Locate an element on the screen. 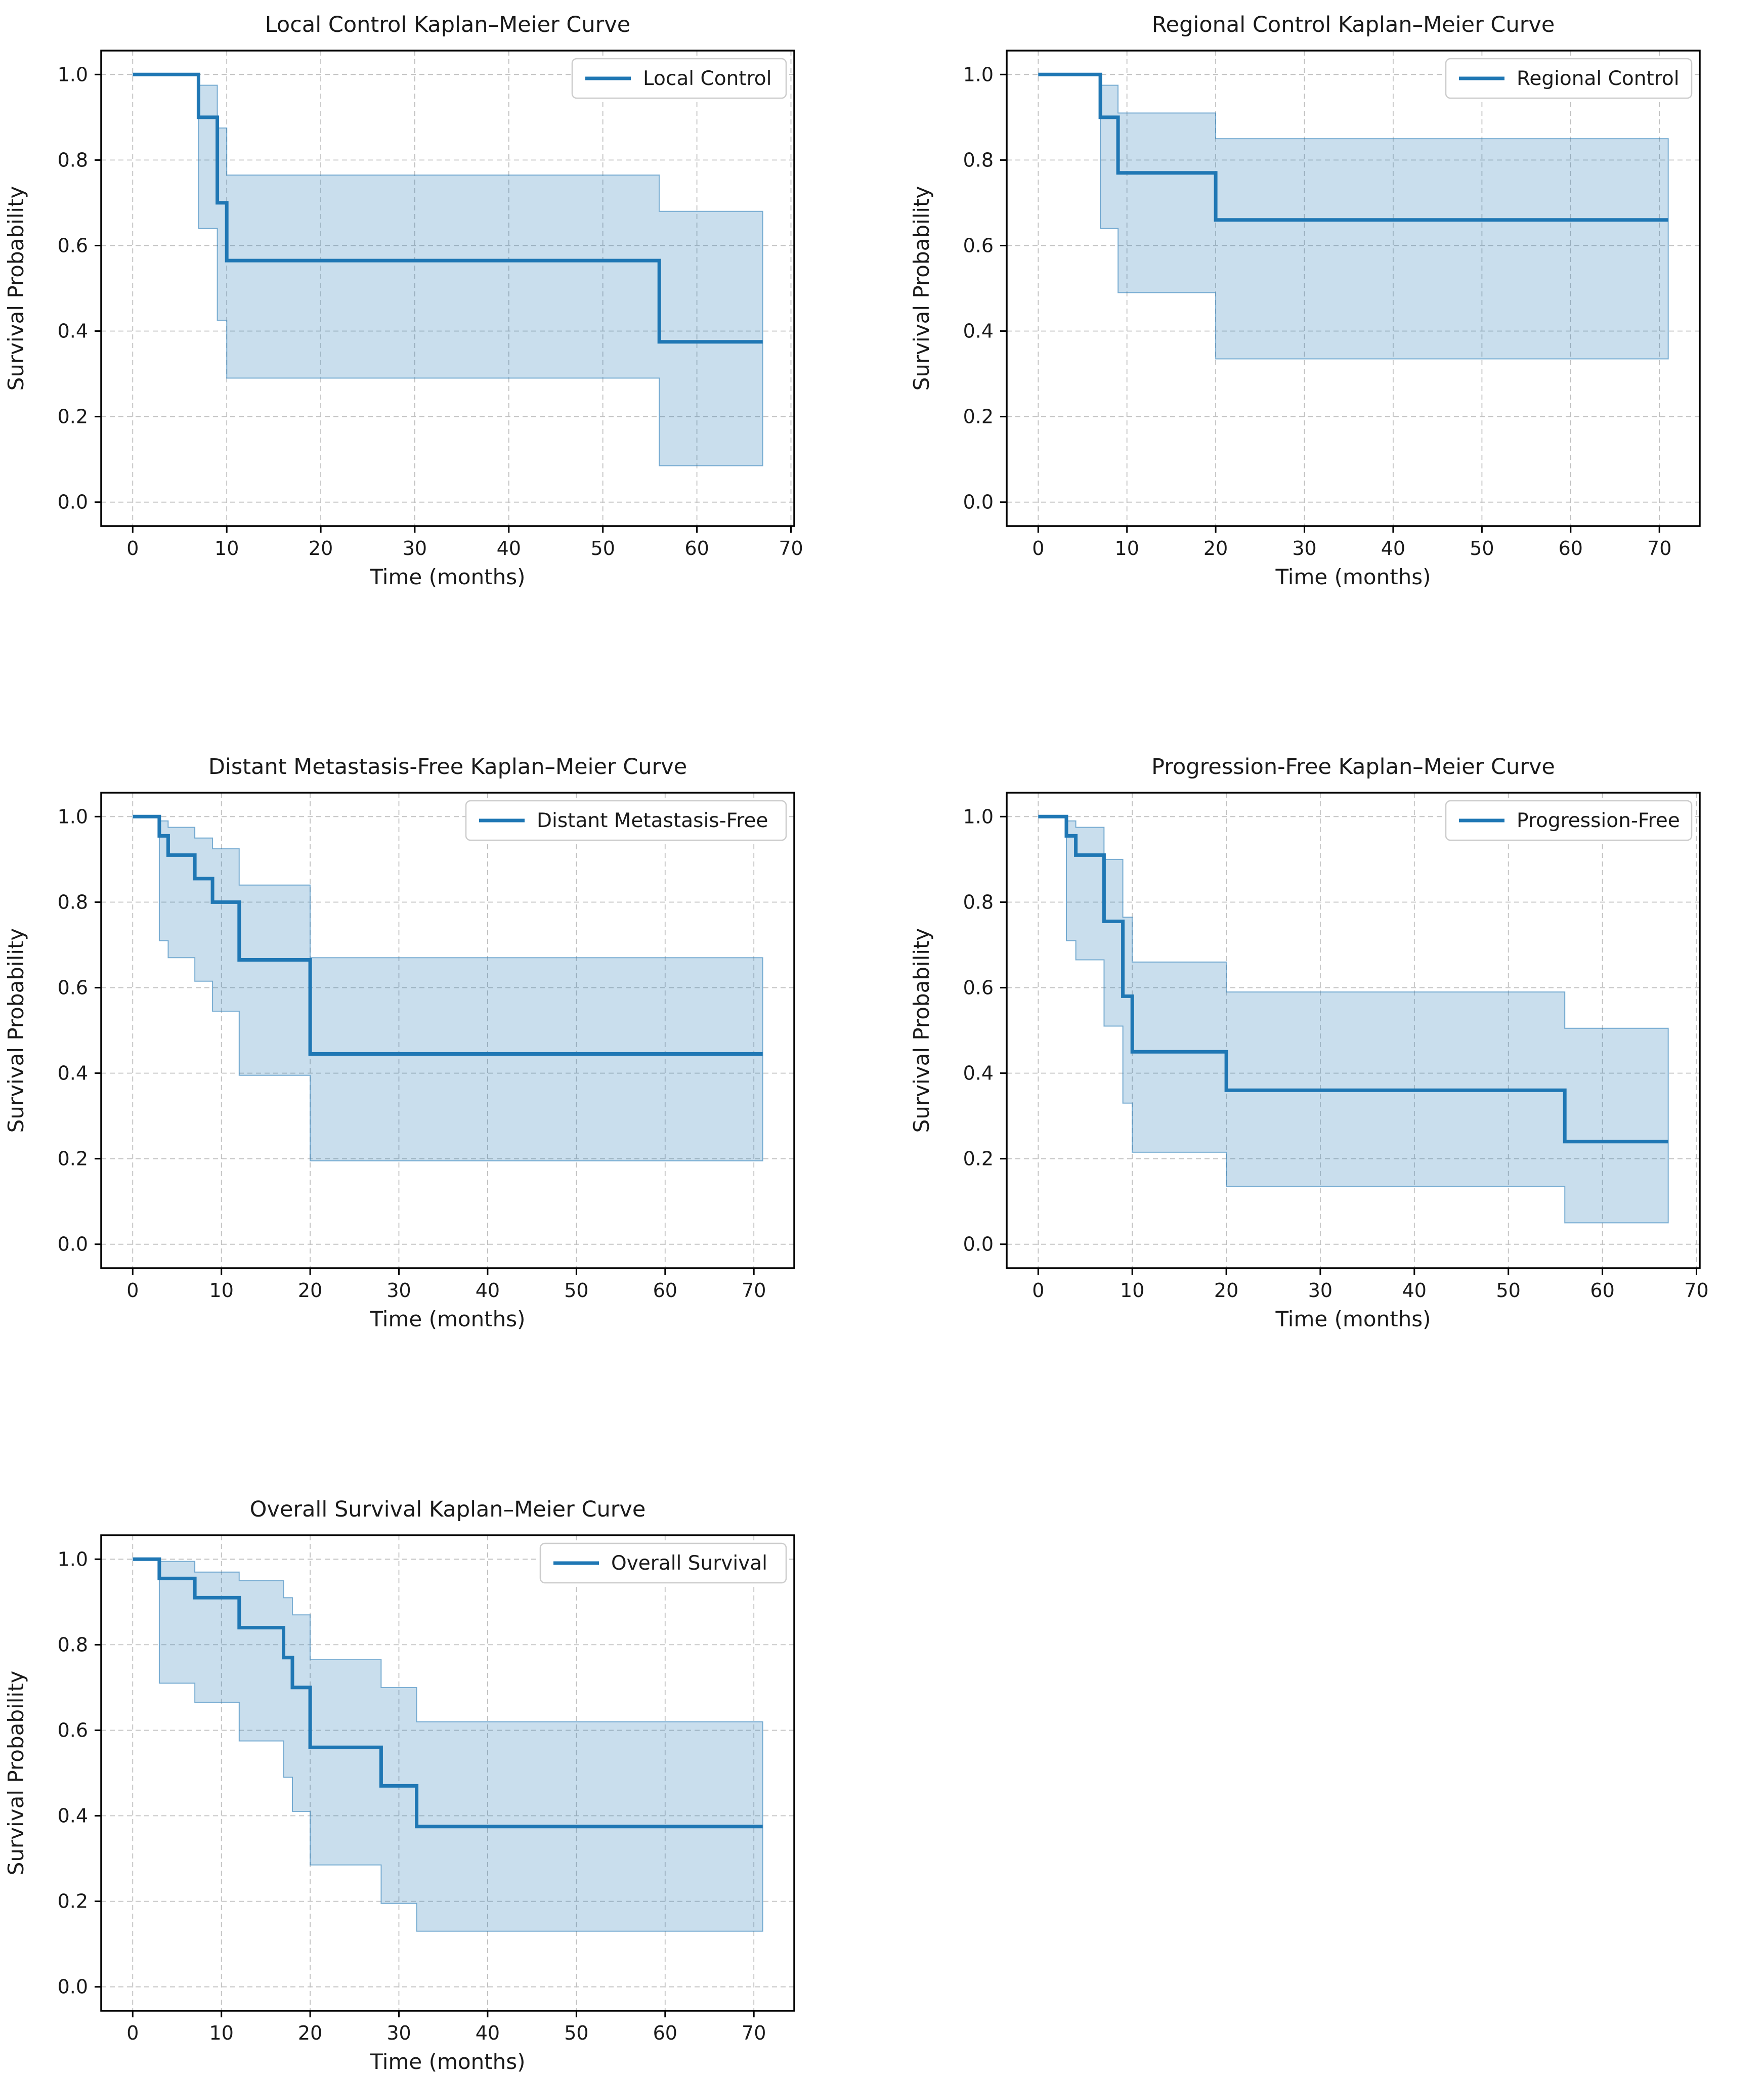  chart-title: Overall Survival Kaplan–Meier Curve is located at coordinates (448, 1509).